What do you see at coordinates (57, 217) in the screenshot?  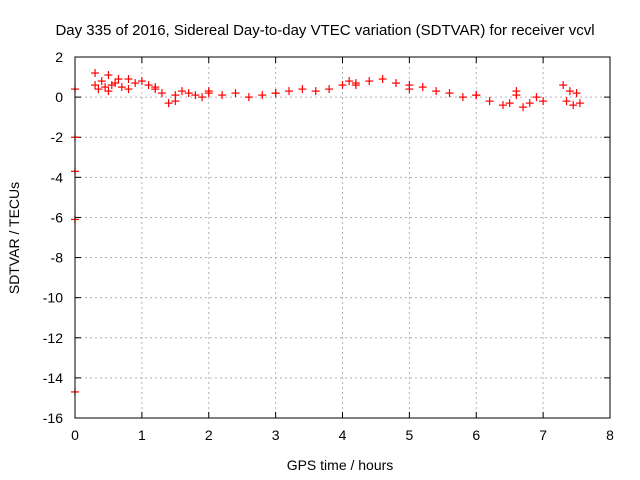 I see `y-tick-label: -6` at bounding box center [57, 217].